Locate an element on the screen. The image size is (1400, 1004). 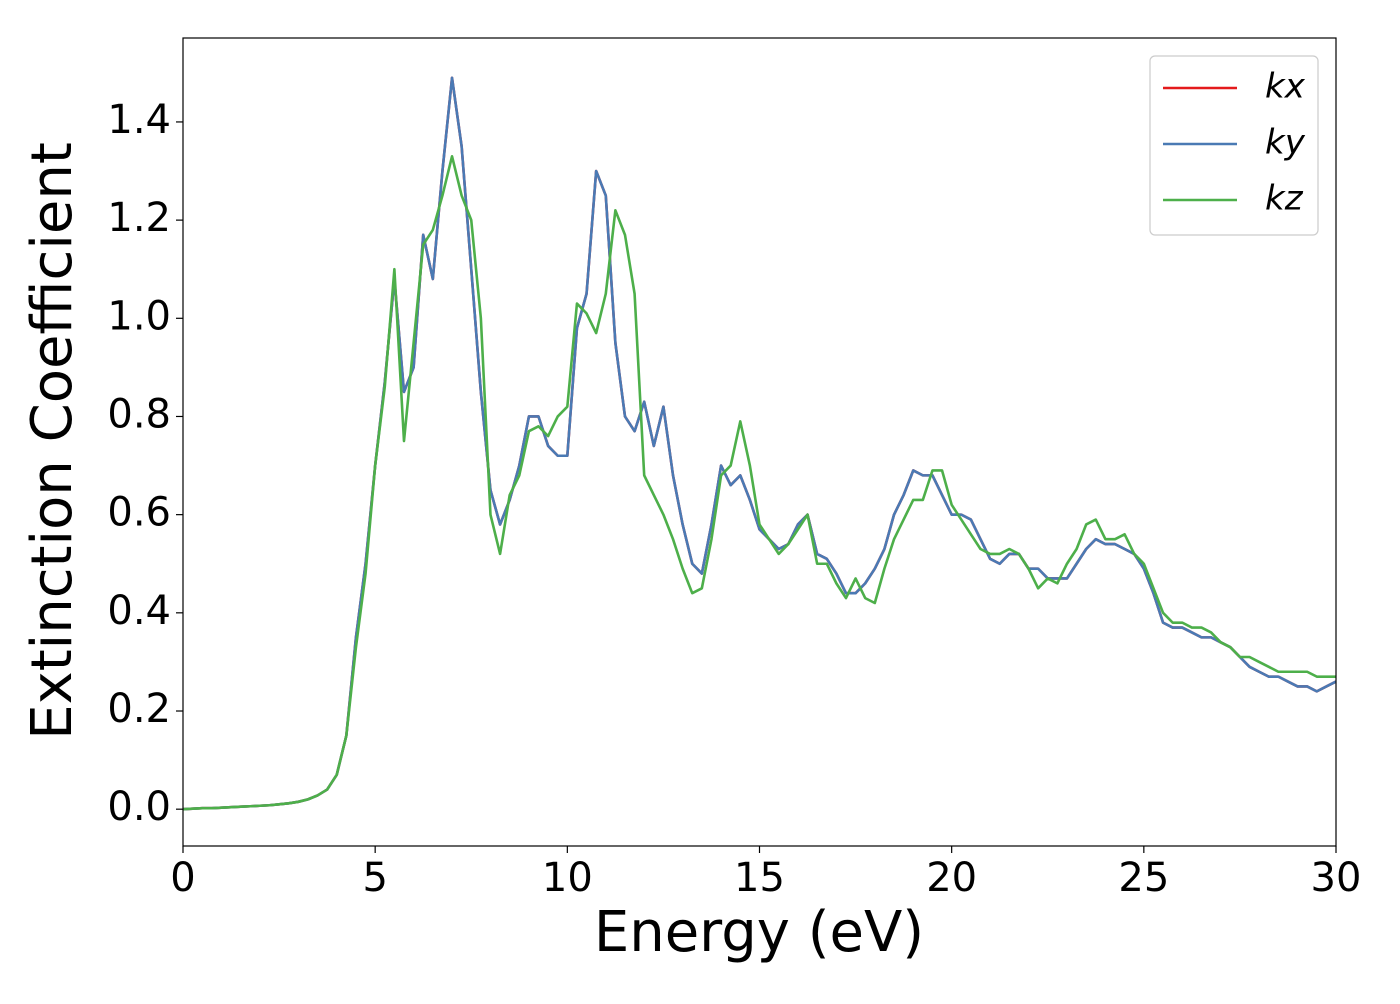
x-tick-label: 20 is located at coordinates (951, 878).